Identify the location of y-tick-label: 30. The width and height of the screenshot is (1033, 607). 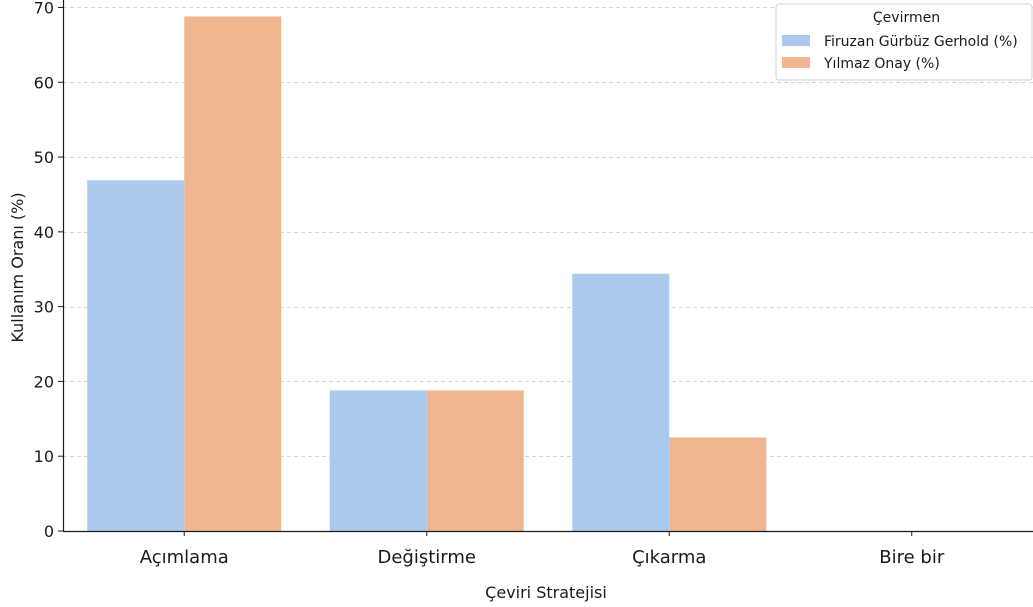
(44, 307).